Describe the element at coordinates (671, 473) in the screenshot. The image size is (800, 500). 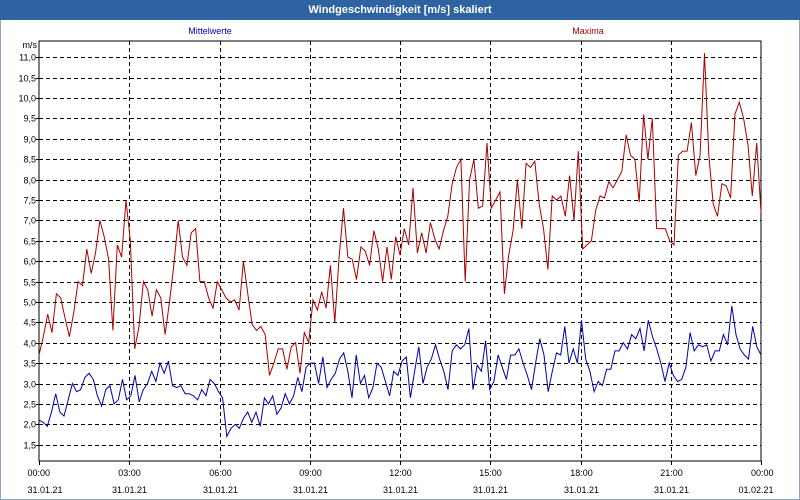
I see `x-tick-time: 21:00` at that location.